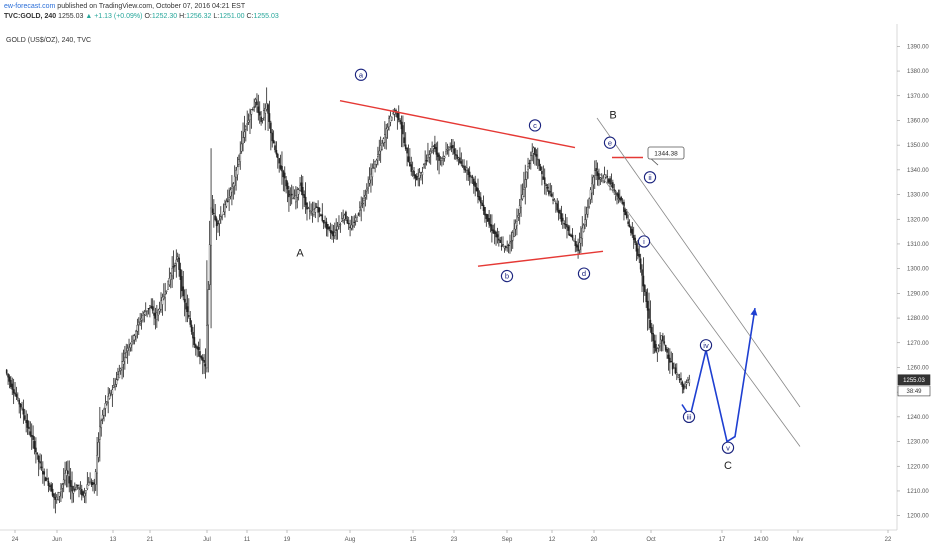  Describe the element at coordinates (535, 125) in the screenshot. I see `wave-label: c` at that location.